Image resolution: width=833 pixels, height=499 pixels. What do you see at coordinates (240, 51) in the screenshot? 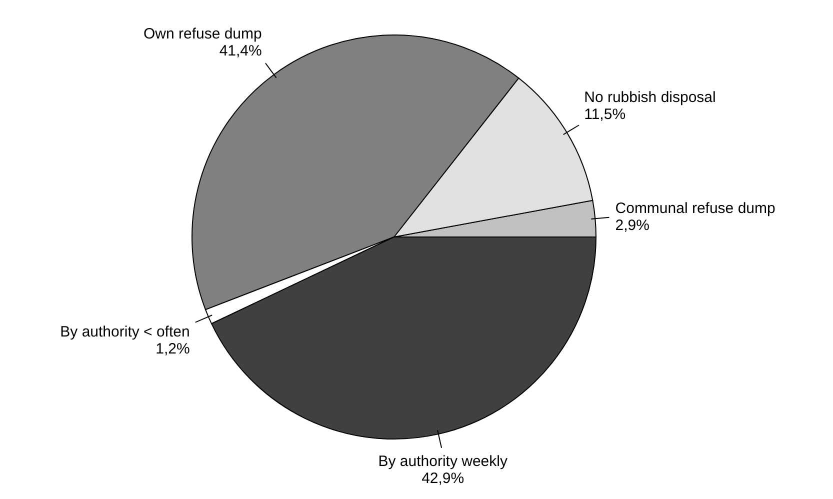
I see `data-label: 41,4%` at bounding box center [240, 51].